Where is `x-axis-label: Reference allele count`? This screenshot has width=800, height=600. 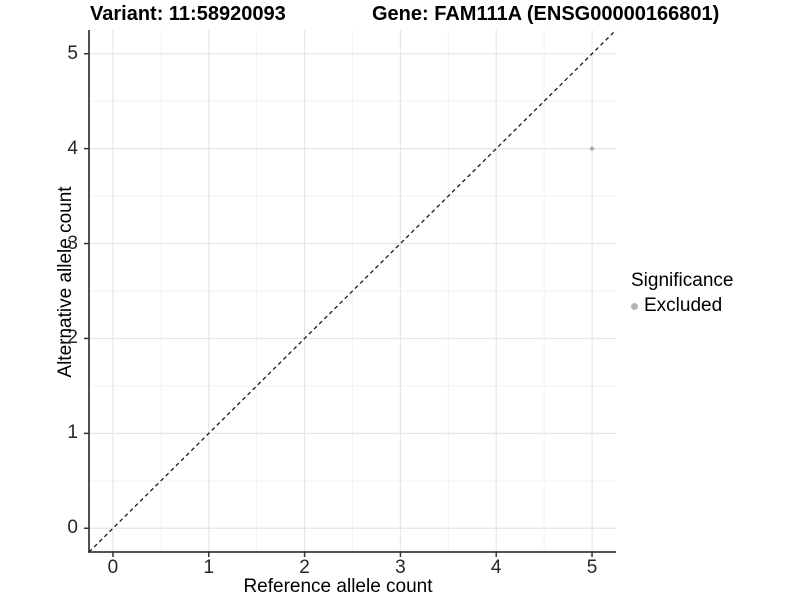 x-axis-label: Reference allele count is located at coordinates (338, 586).